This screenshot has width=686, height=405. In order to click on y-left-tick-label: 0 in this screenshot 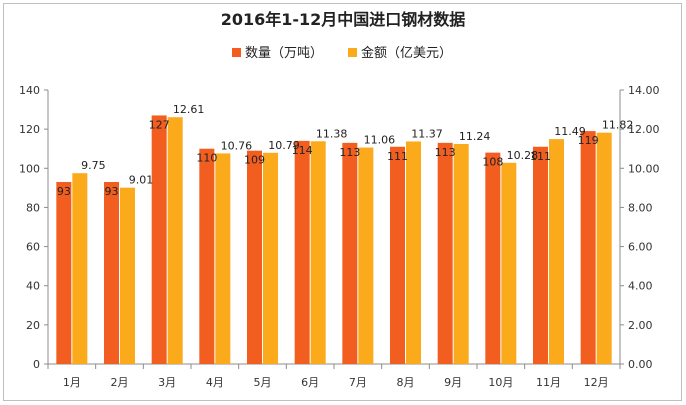, I will do `click(36, 364)`.